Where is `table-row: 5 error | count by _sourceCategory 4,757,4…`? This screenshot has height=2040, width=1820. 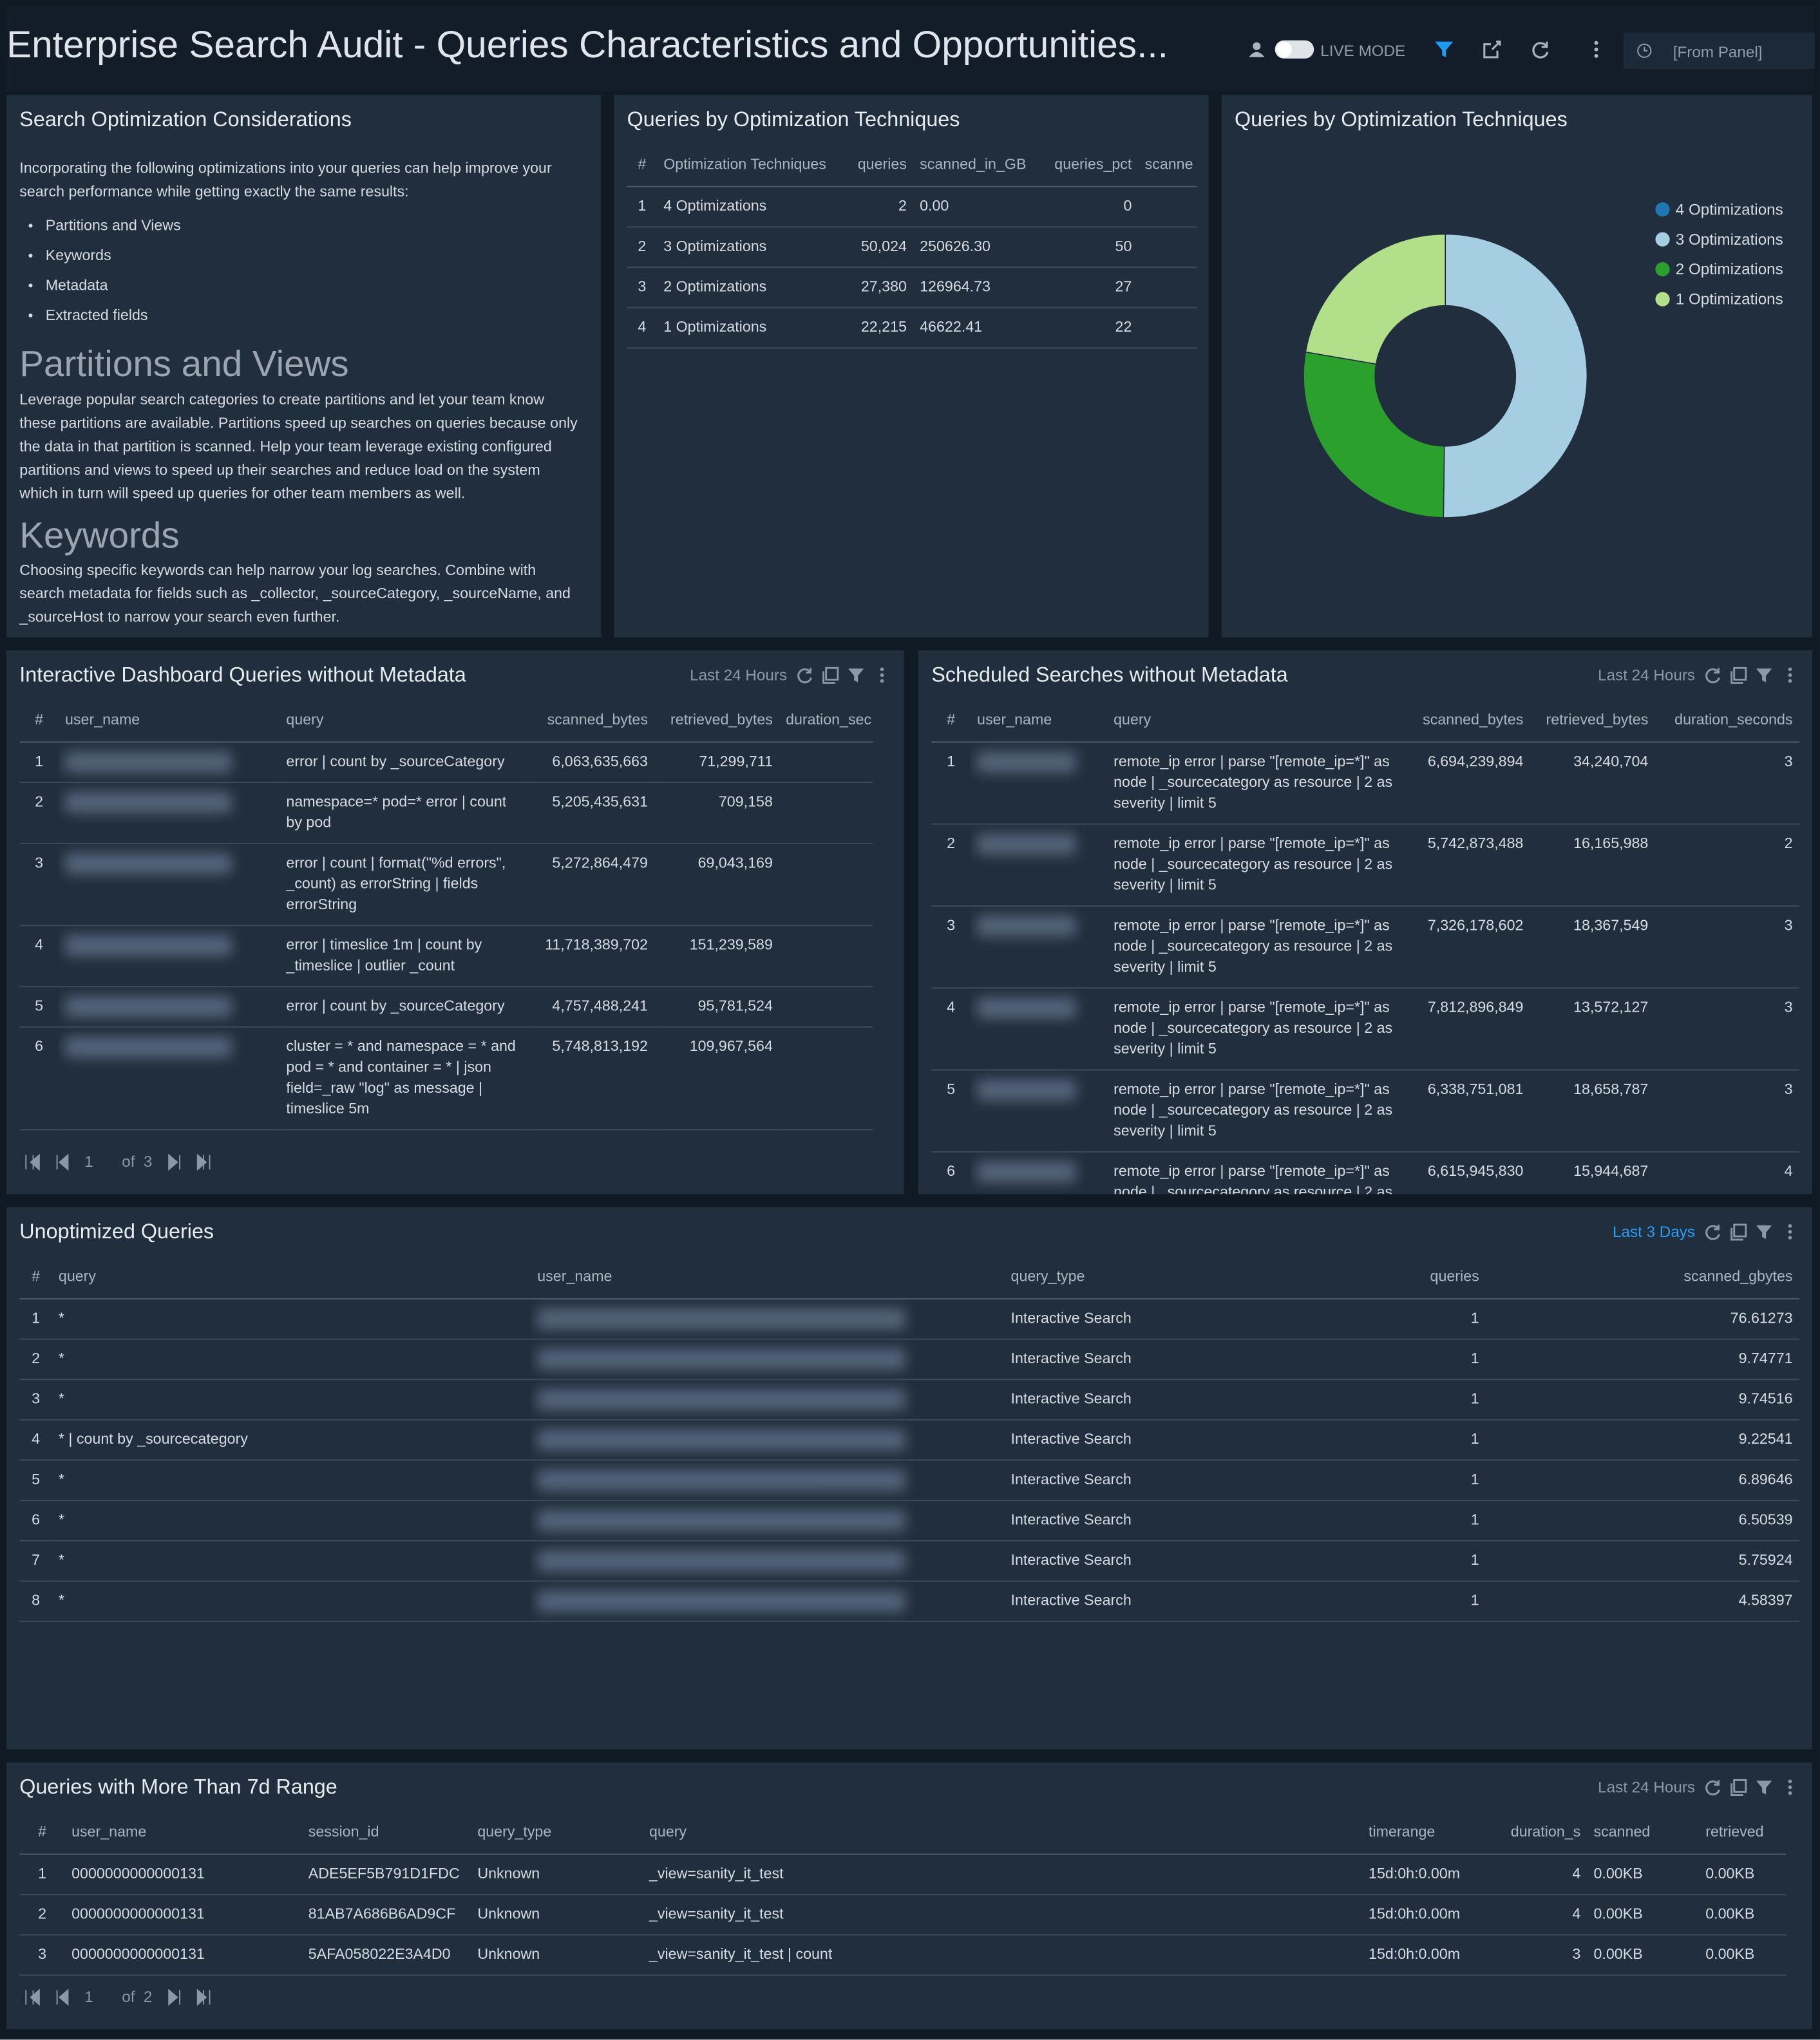 table-row: 5 error | count by _sourceCategory 4,757,4… is located at coordinates (446, 1008).